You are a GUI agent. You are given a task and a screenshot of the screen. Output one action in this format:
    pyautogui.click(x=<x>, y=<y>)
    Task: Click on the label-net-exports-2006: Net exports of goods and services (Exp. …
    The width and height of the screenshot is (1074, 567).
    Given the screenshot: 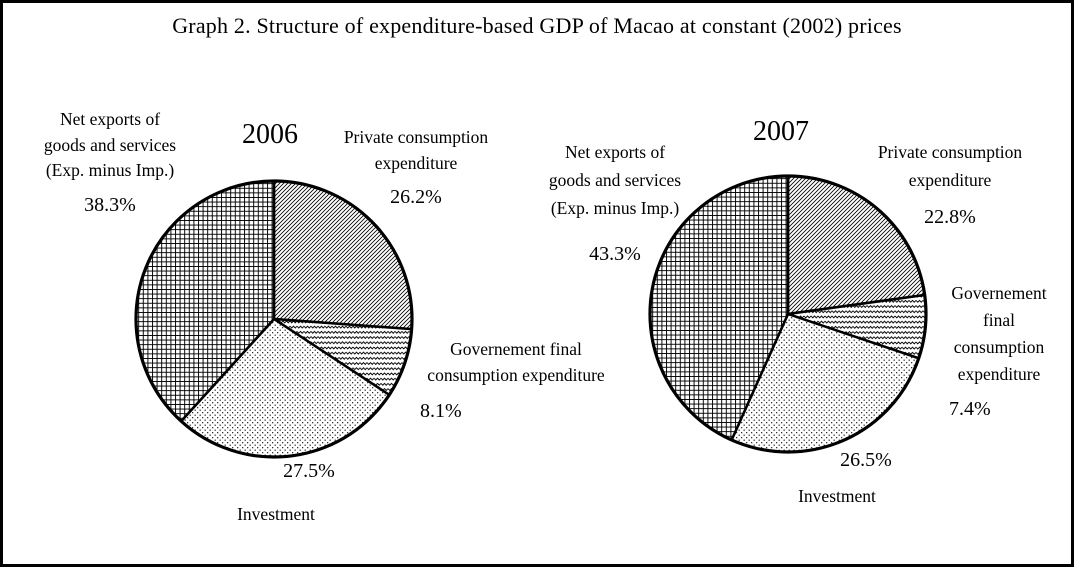 What is the action you would take?
    pyautogui.click(x=110, y=162)
    